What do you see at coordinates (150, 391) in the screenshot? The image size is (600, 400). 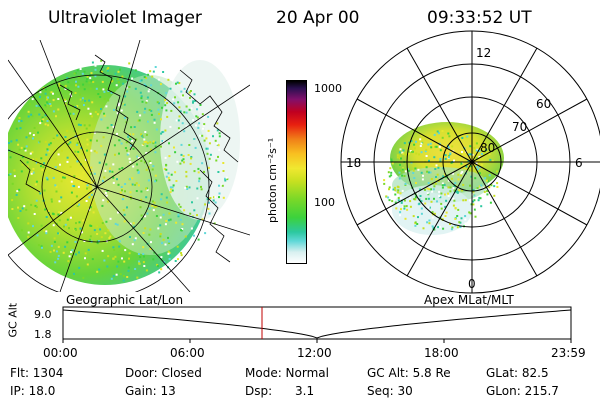 I see `gain-value: Gain: 13` at bounding box center [150, 391].